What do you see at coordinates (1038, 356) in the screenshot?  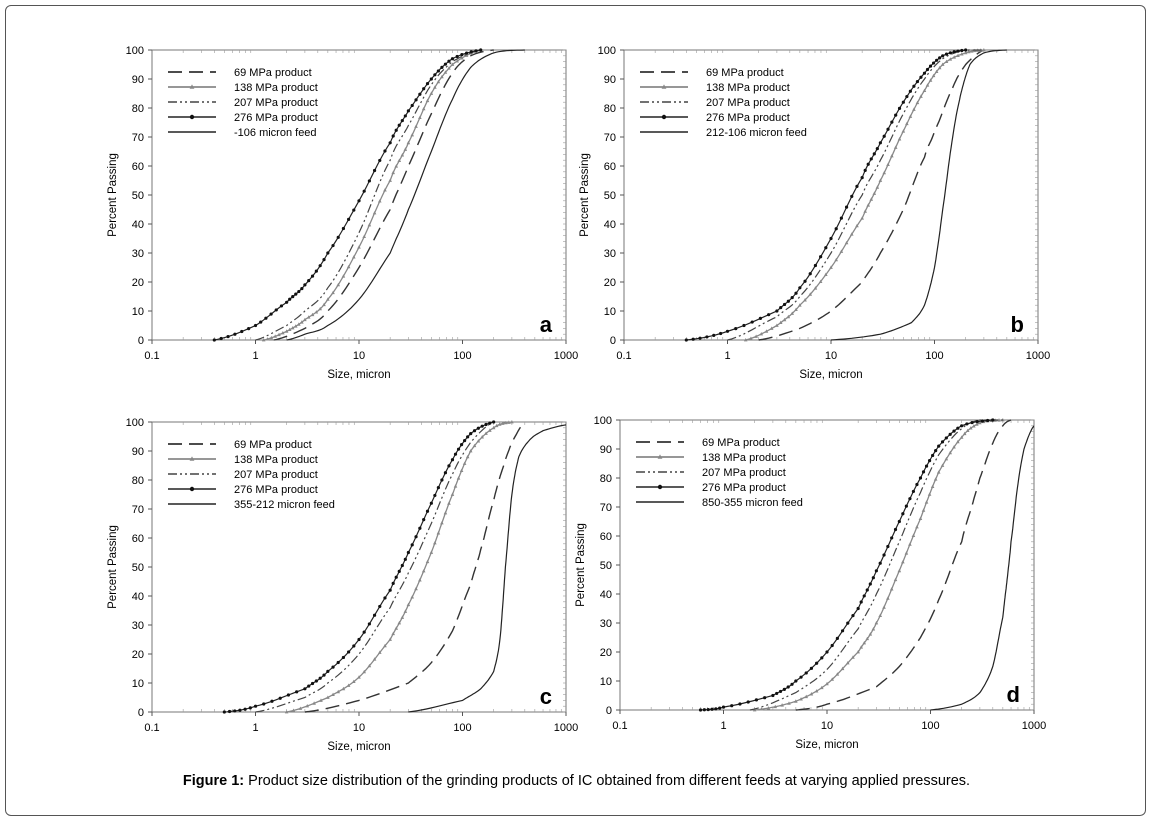 I see `x-tick-label: 1000` at bounding box center [1038, 356].